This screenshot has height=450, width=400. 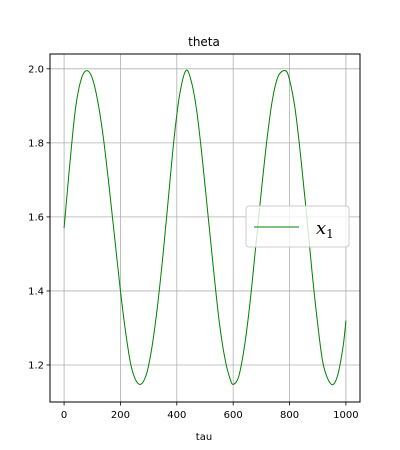 I want to click on x-tick-label: 0, so click(x=64, y=415).